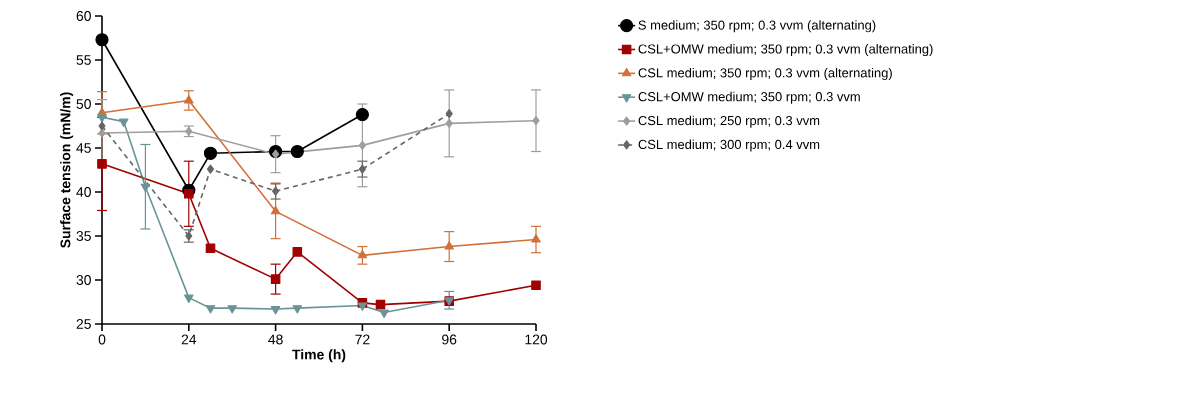 The height and width of the screenshot is (407, 1179). Describe the element at coordinates (83, 192) in the screenshot. I see `y-tick-label: 40` at that location.